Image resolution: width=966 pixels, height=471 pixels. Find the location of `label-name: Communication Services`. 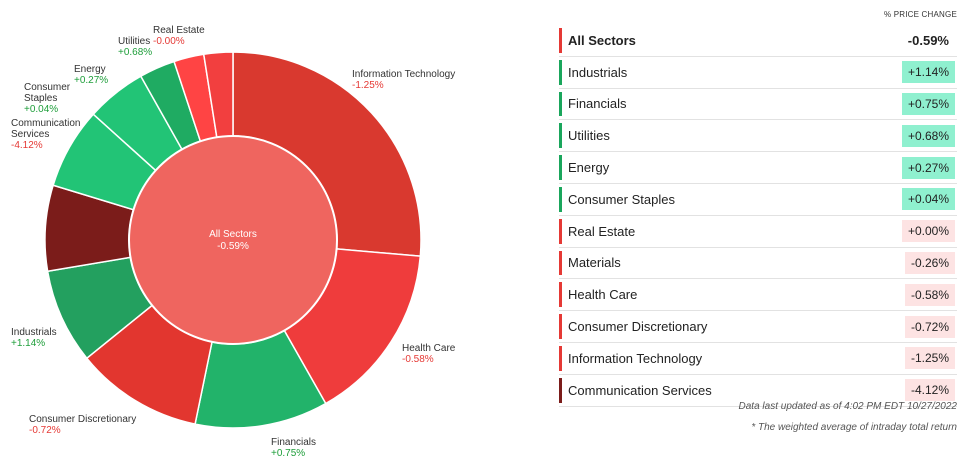

label-name: Communication Services is located at coordinates (46, 129).